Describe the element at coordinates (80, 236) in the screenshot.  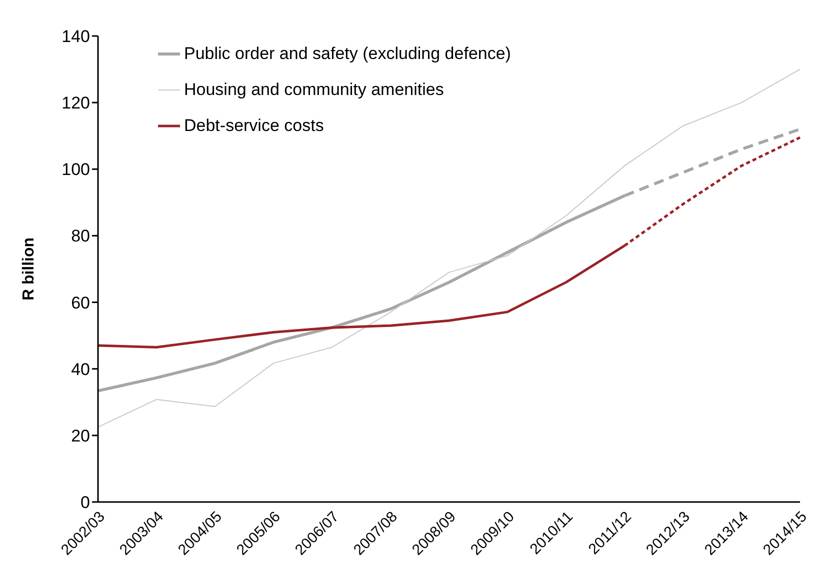
I see `y-tick-label: 80` at that location.